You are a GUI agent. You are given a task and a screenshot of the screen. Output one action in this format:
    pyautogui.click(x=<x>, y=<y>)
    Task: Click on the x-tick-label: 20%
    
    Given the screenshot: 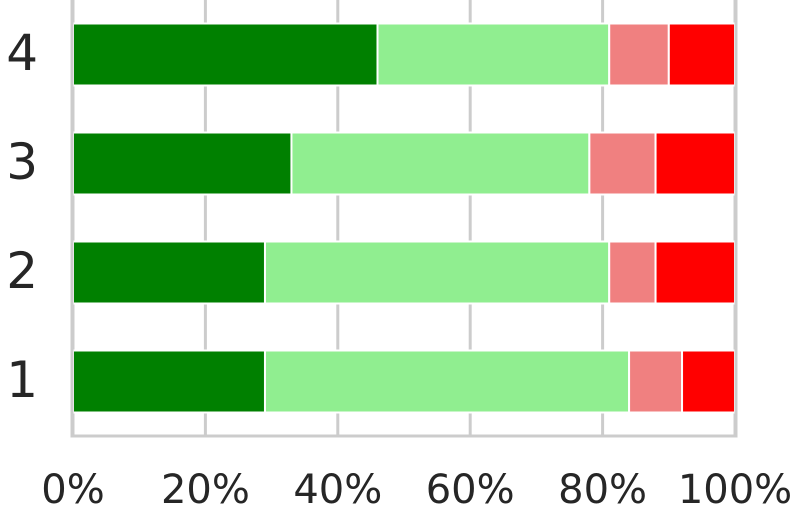 What is the action you would take?
    pyautogui.click(x=205, y=490)
    